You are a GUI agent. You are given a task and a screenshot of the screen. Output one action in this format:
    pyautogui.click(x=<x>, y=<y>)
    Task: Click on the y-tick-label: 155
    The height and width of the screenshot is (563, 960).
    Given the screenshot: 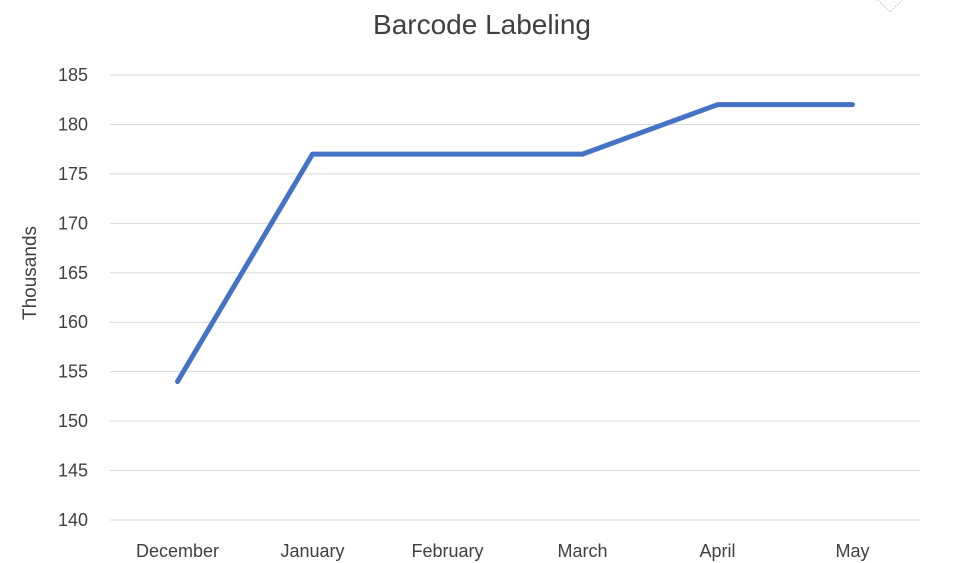 What is the action you would take?
    pyautogui.click(x=73, y=372)
    